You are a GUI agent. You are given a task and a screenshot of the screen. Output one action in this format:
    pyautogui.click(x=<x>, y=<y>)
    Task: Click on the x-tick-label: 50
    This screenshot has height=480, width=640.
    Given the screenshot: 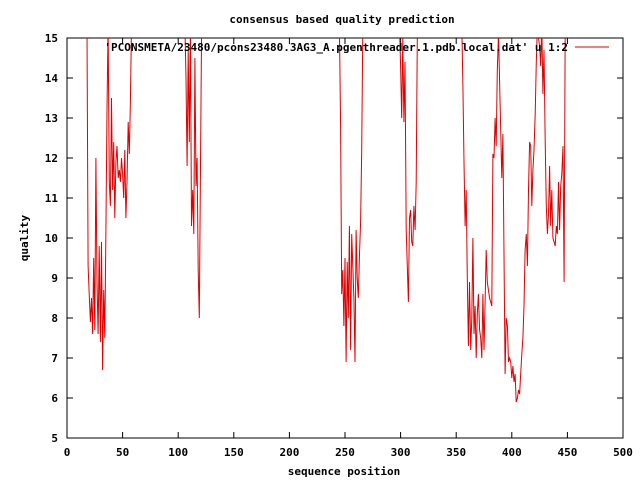 What is the action you would take?
    pyautogui.click(x=122, y=452)
    